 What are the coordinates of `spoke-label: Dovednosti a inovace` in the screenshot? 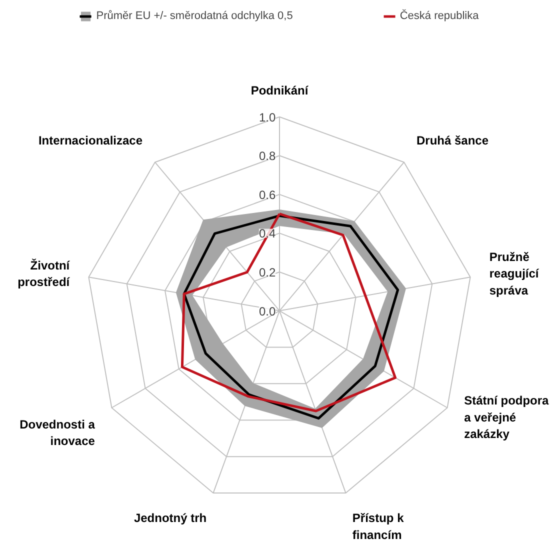 It's located at (58, 432).